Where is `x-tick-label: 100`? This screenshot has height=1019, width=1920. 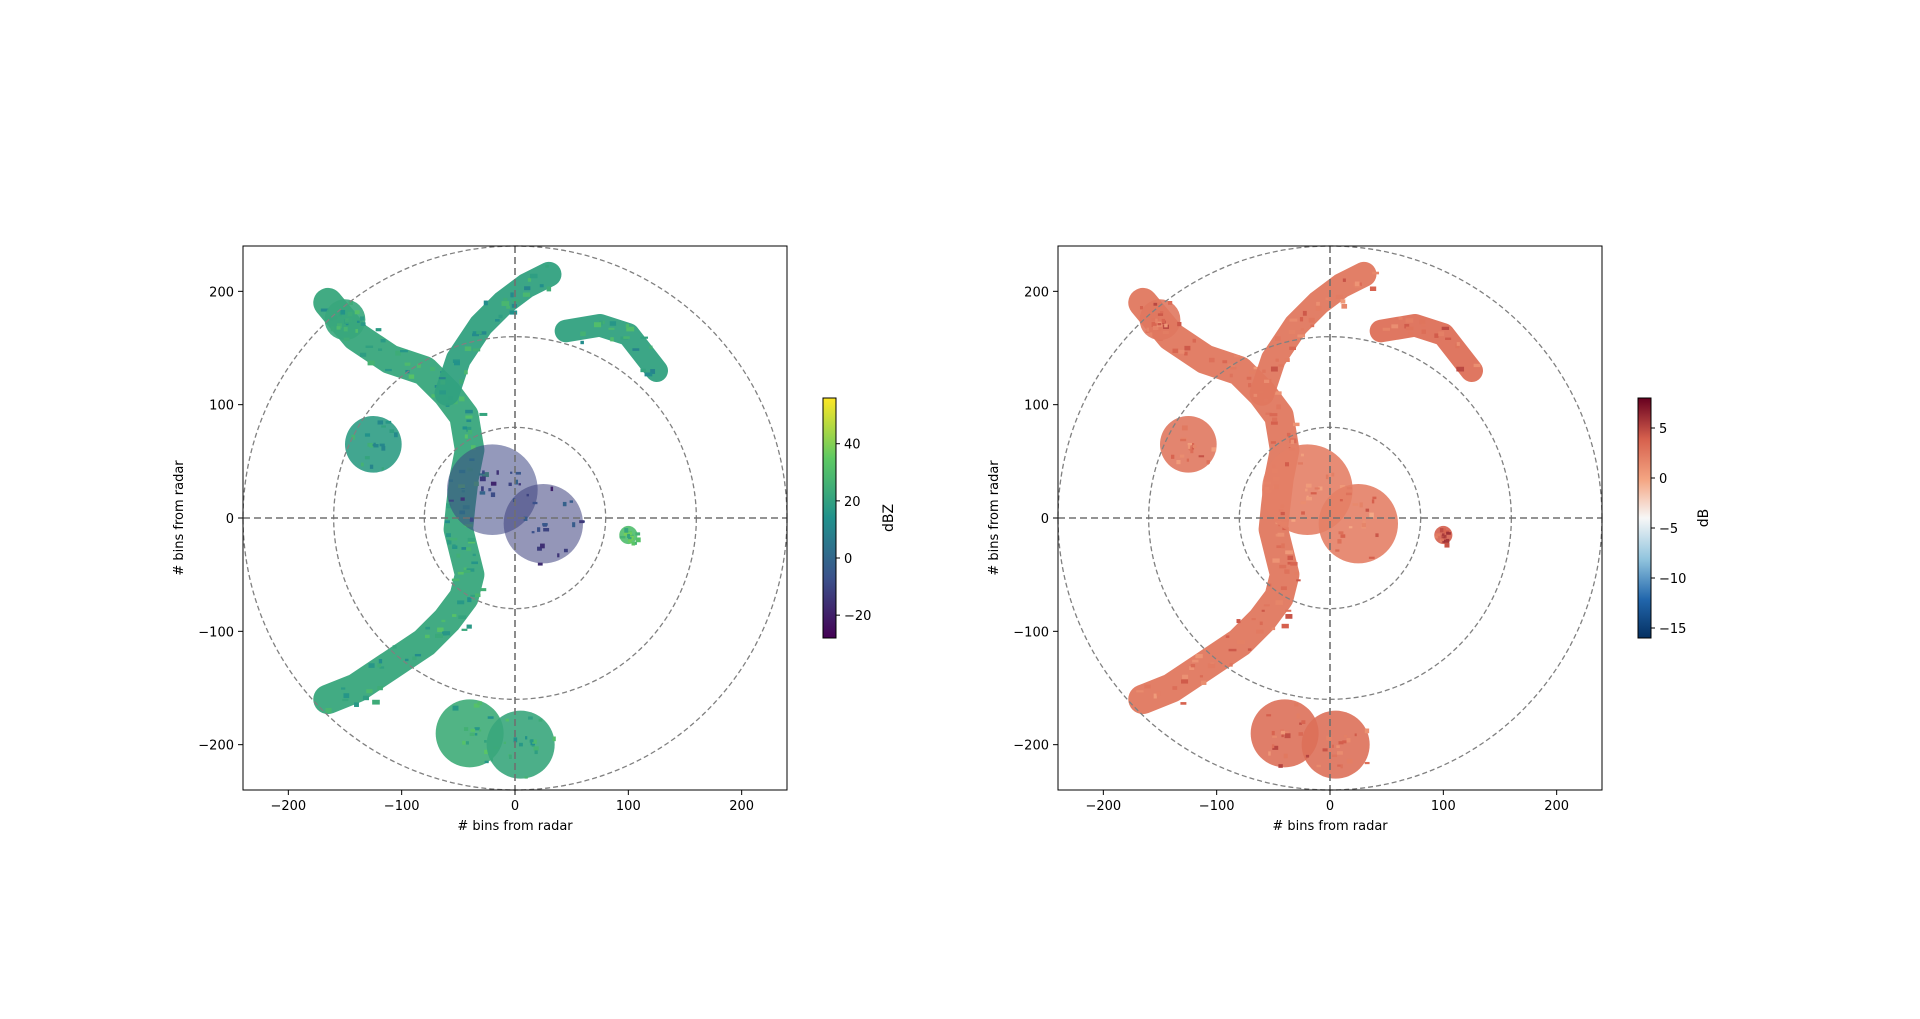
x-tick-label: 100 is located at coordinates (628, 806).